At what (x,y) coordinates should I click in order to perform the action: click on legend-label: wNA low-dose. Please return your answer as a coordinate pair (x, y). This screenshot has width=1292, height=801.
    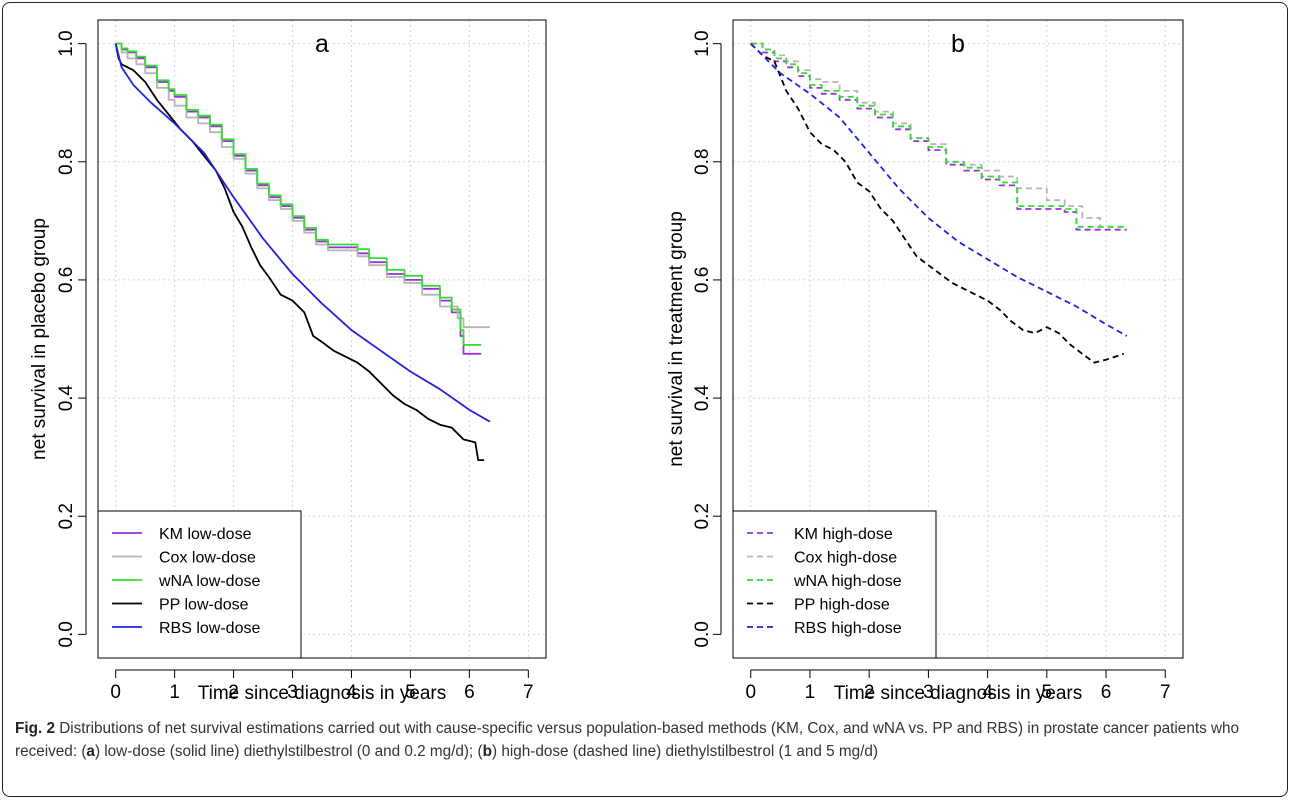
    Looking at the image, I should click on (209, 581).